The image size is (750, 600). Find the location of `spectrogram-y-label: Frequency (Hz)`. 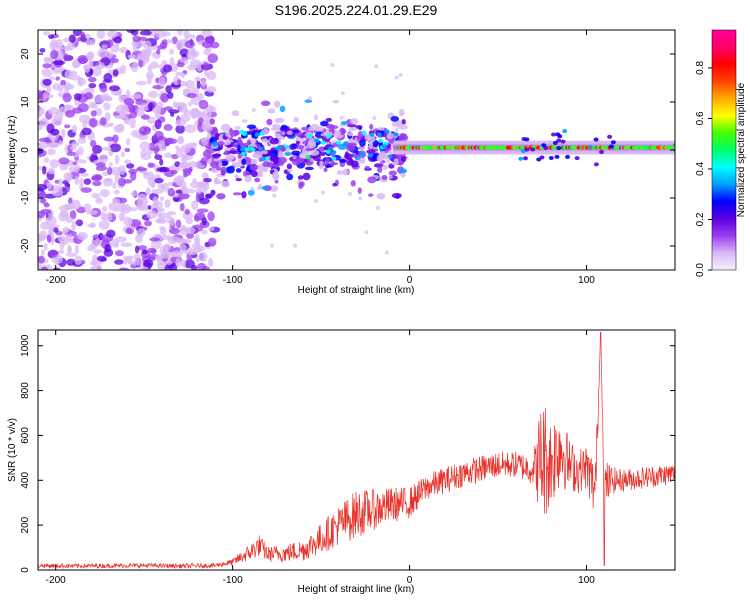

spectrogram-y-label: Frequency (Hz) is located at coordinates (12, 150).